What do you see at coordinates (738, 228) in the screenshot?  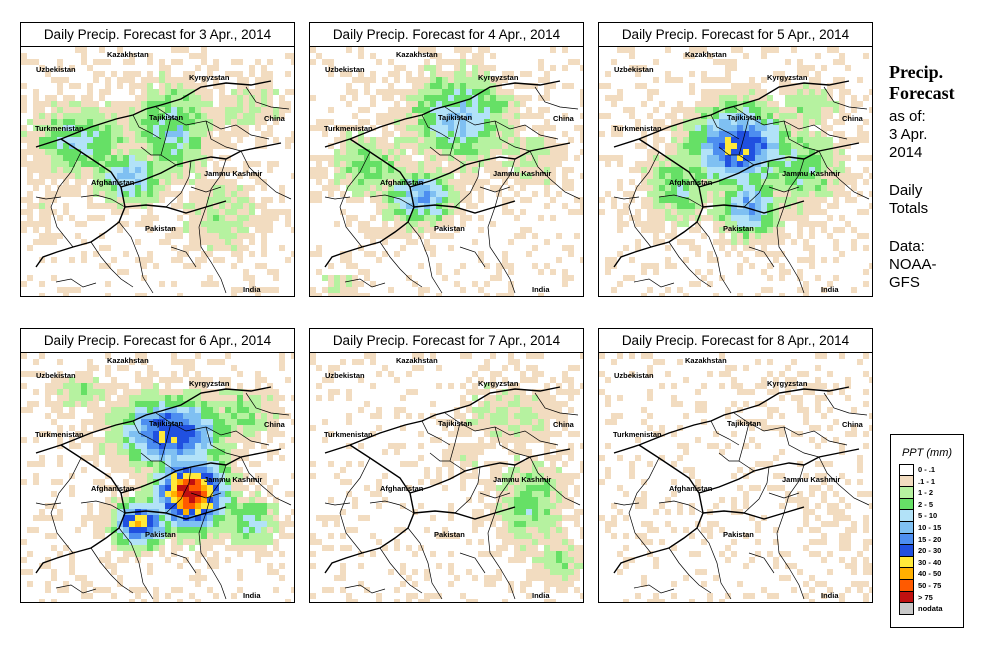 I see `country-label: Pakistan` at bounding box center [738, 228].